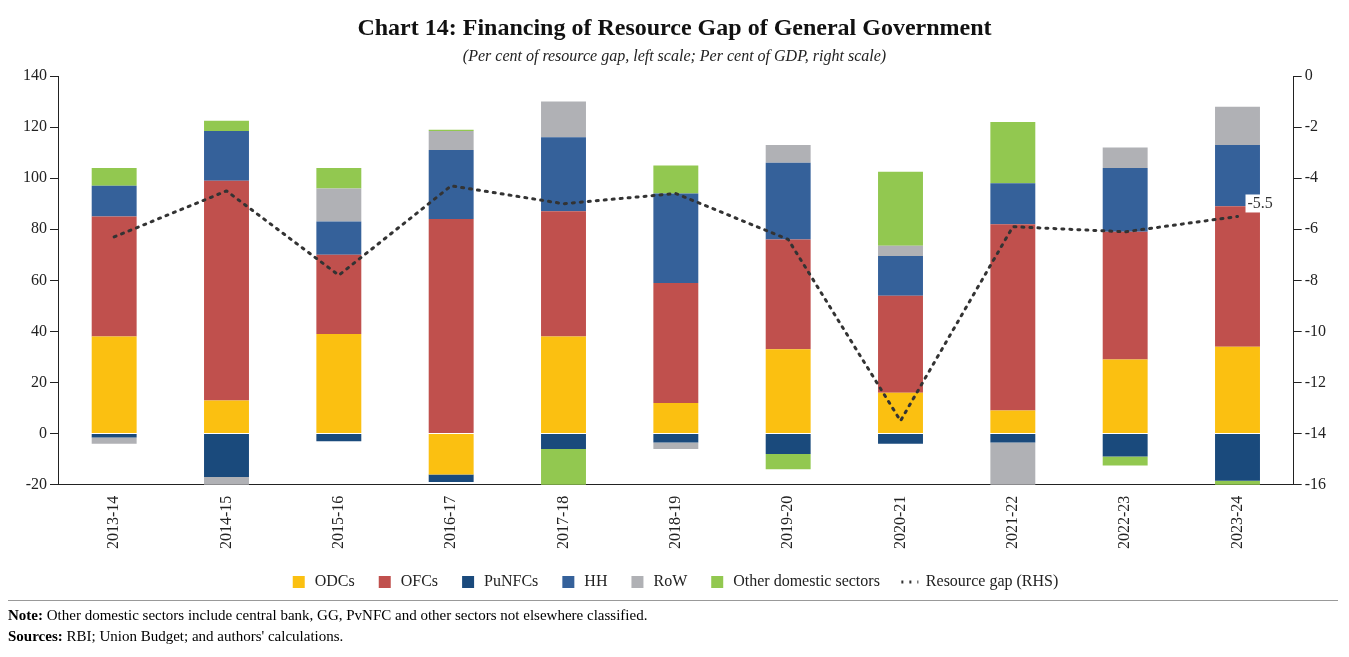  I want to click on y-tick-label: 140, so click(35, 75).